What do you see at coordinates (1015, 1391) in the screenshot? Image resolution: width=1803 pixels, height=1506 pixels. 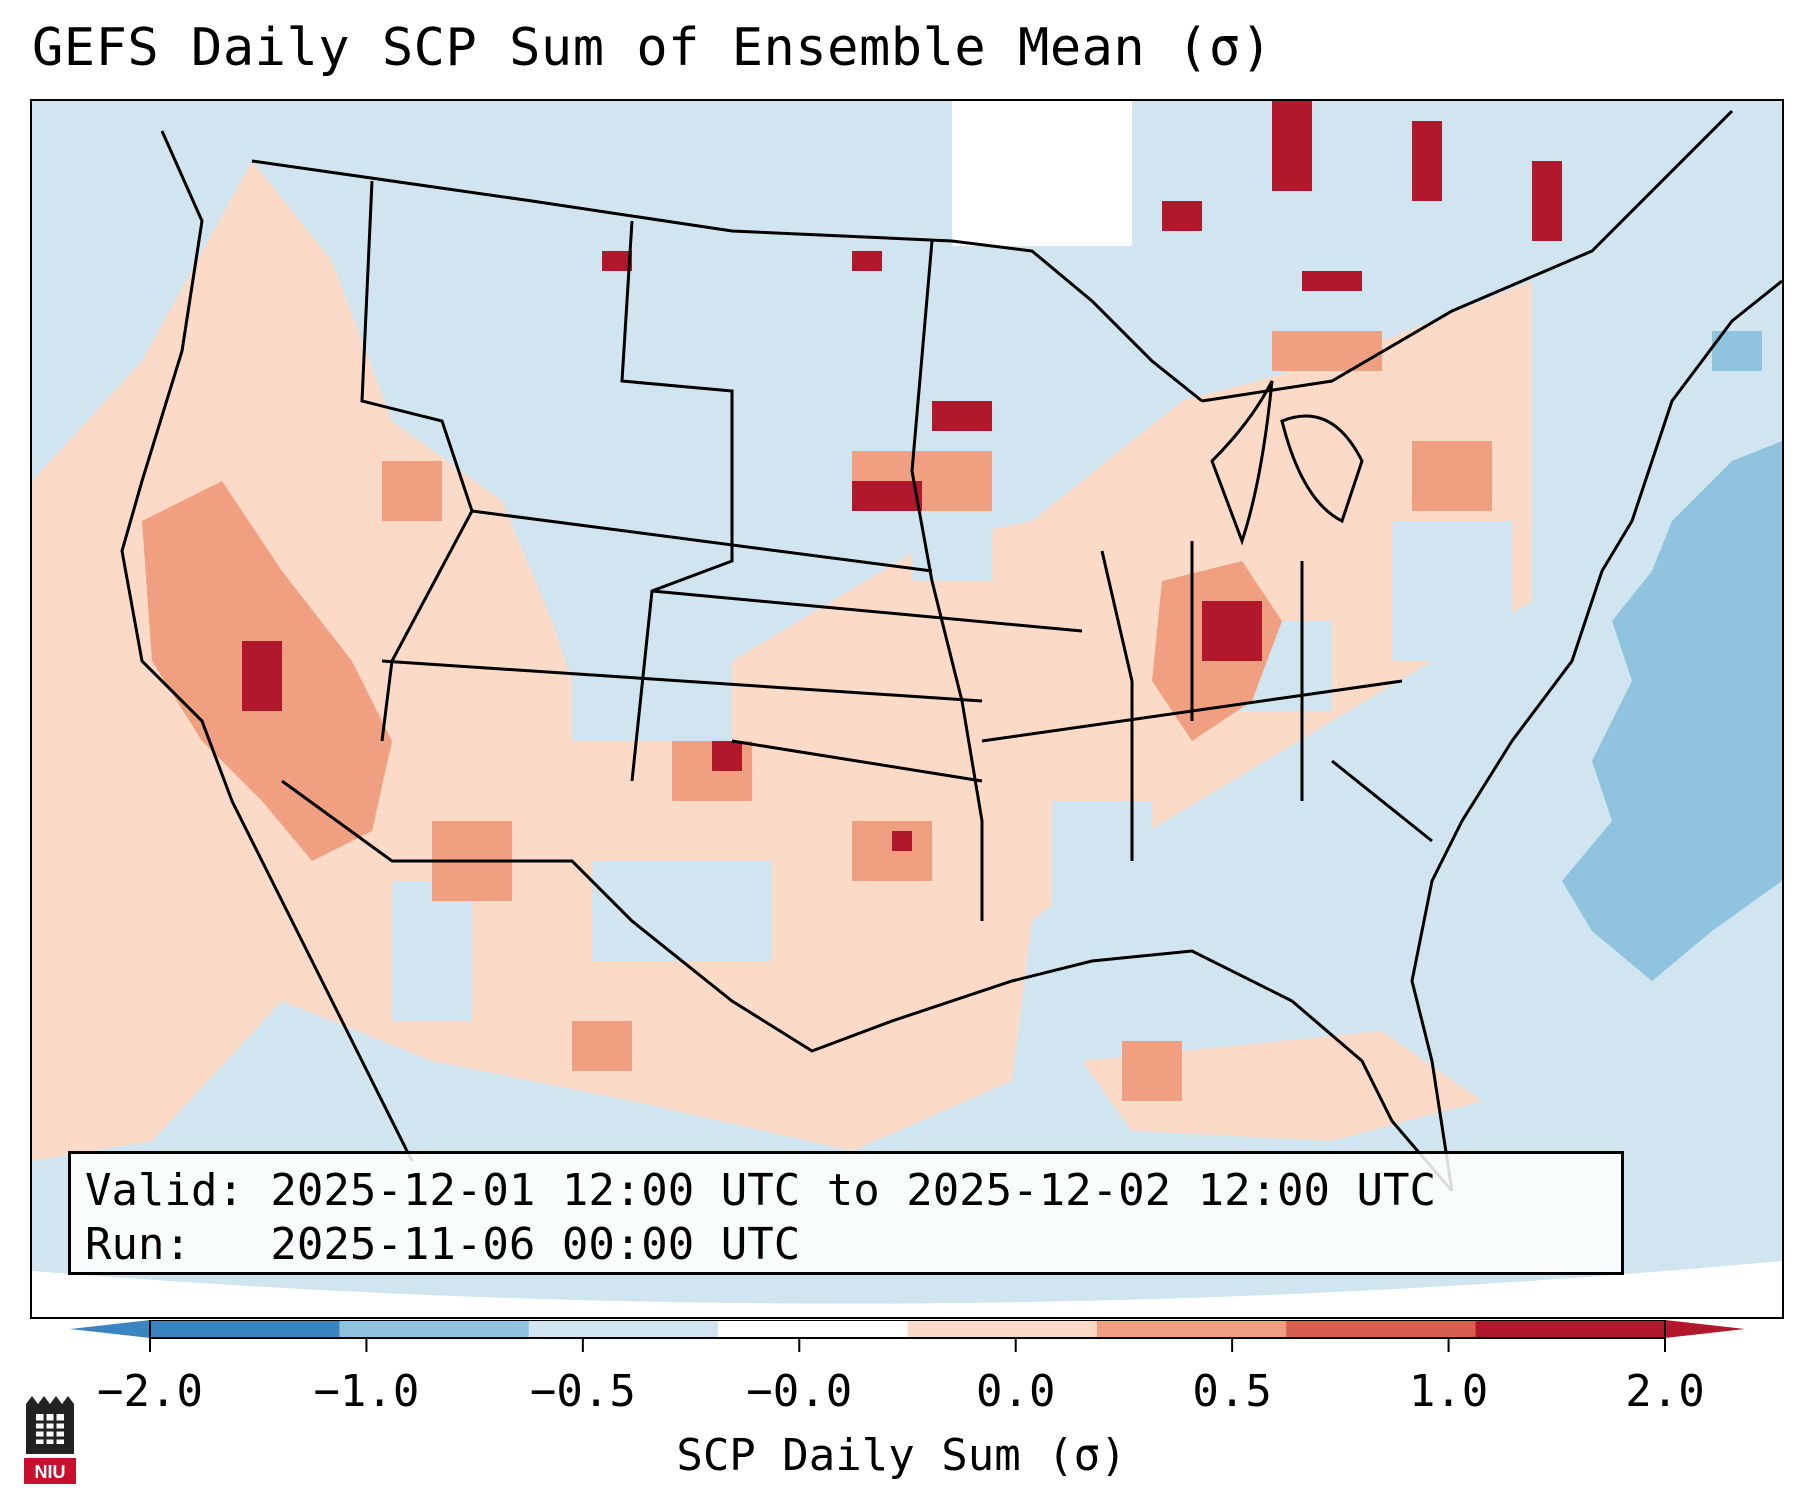 I see `colorbar-tick-label: 0.0` at bounding box center [1015, 1391].